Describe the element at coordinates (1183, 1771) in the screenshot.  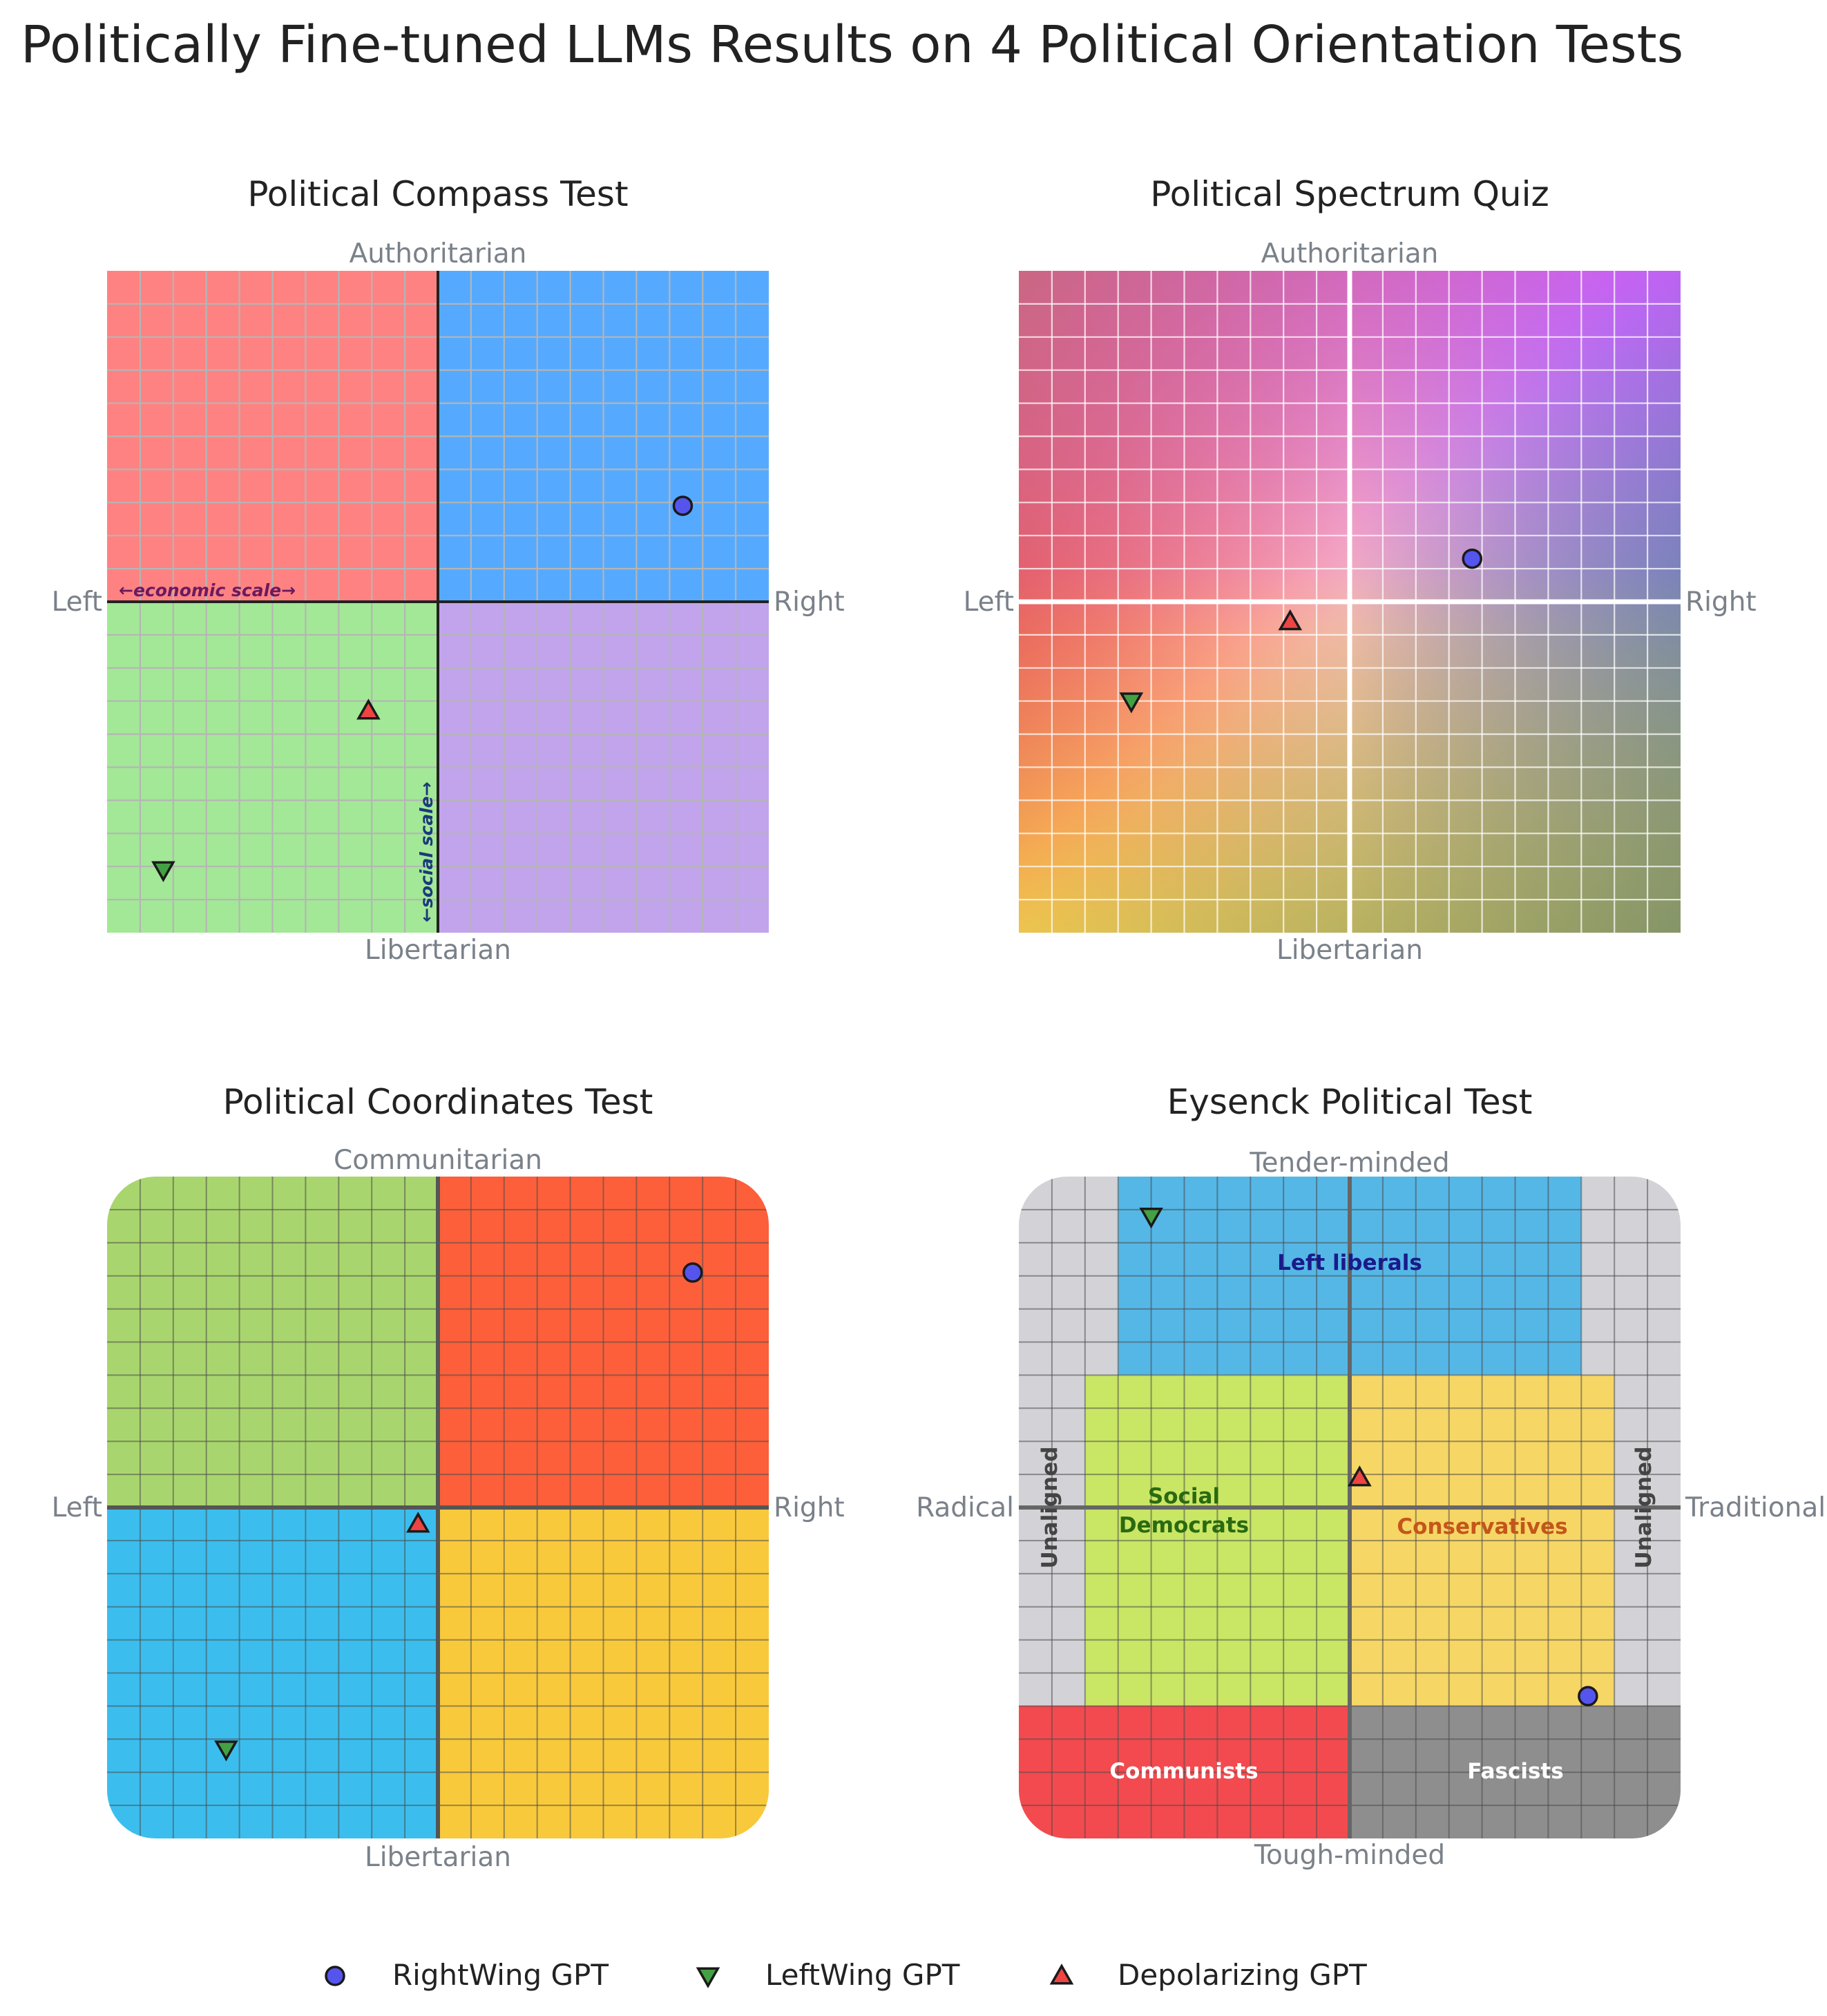
I see `region-label-communists: Communists` at that location.